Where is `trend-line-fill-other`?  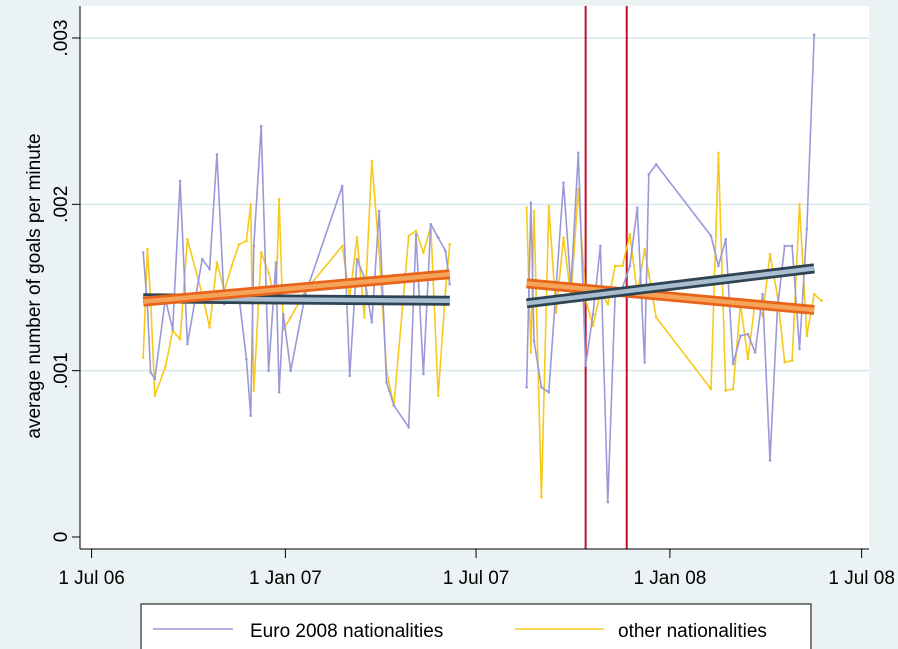 trend-line-fill-other is located at coordinates (296, 287).